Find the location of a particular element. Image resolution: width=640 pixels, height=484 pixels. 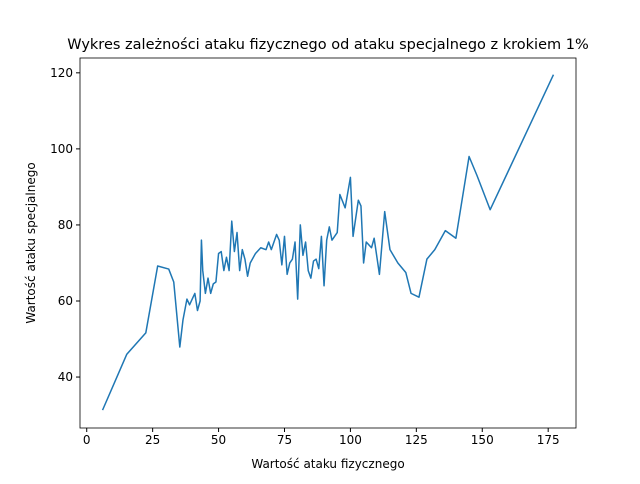

x-axis-label: Wartość ataku fizycznego is located at coordinates (327, 464).